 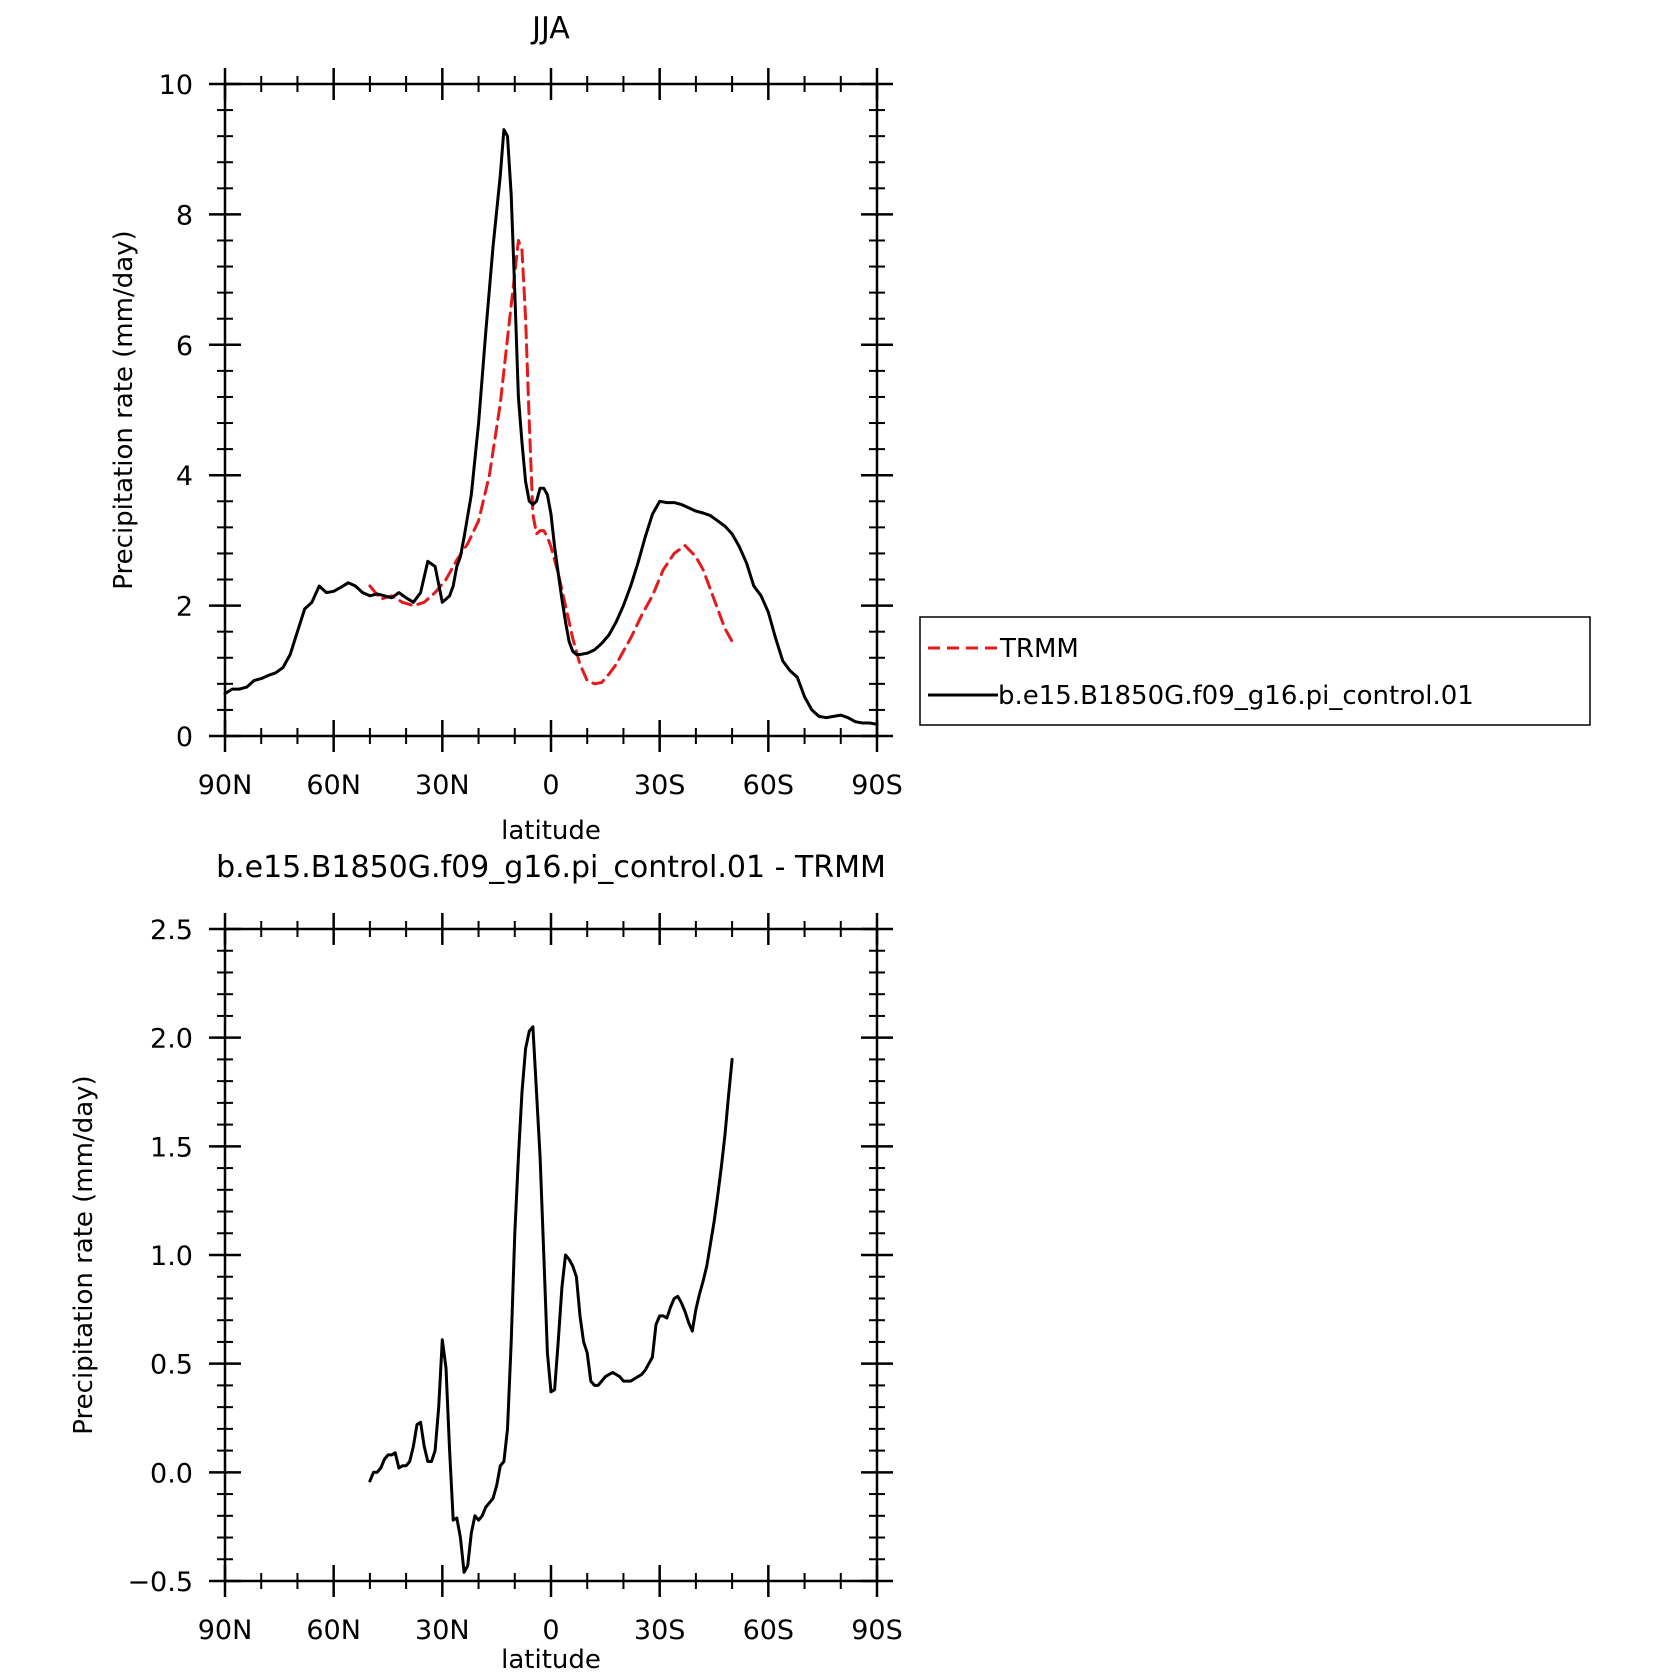 I want to click on bottom-series-layer, so click(x=551, y=1299).